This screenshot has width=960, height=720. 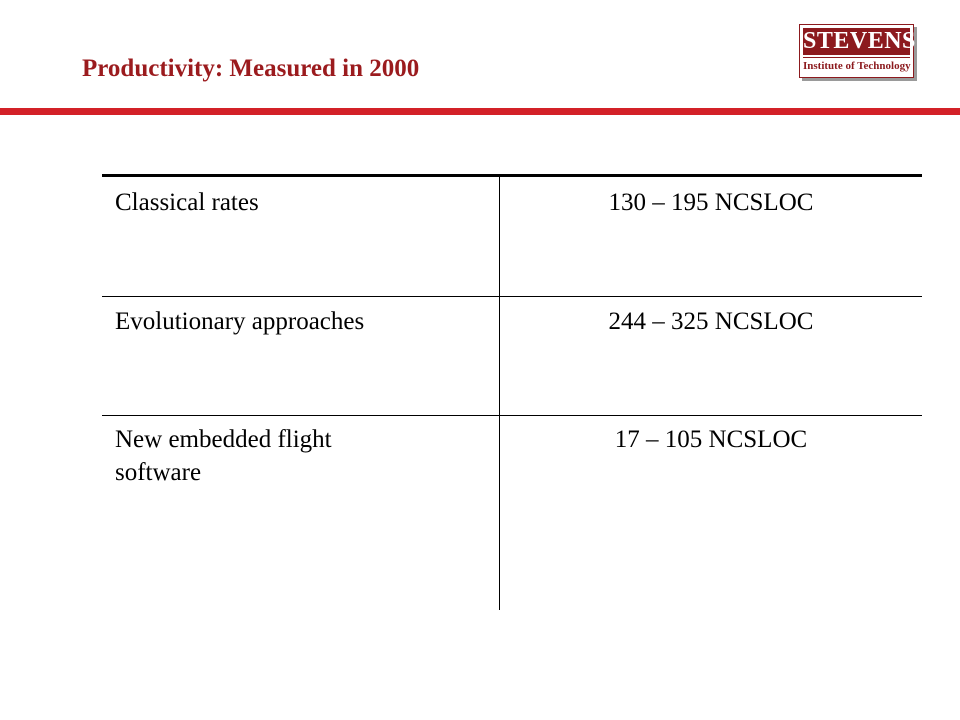 I want to click on row-label-classical: Classical rates, so click(x=187, y=202).